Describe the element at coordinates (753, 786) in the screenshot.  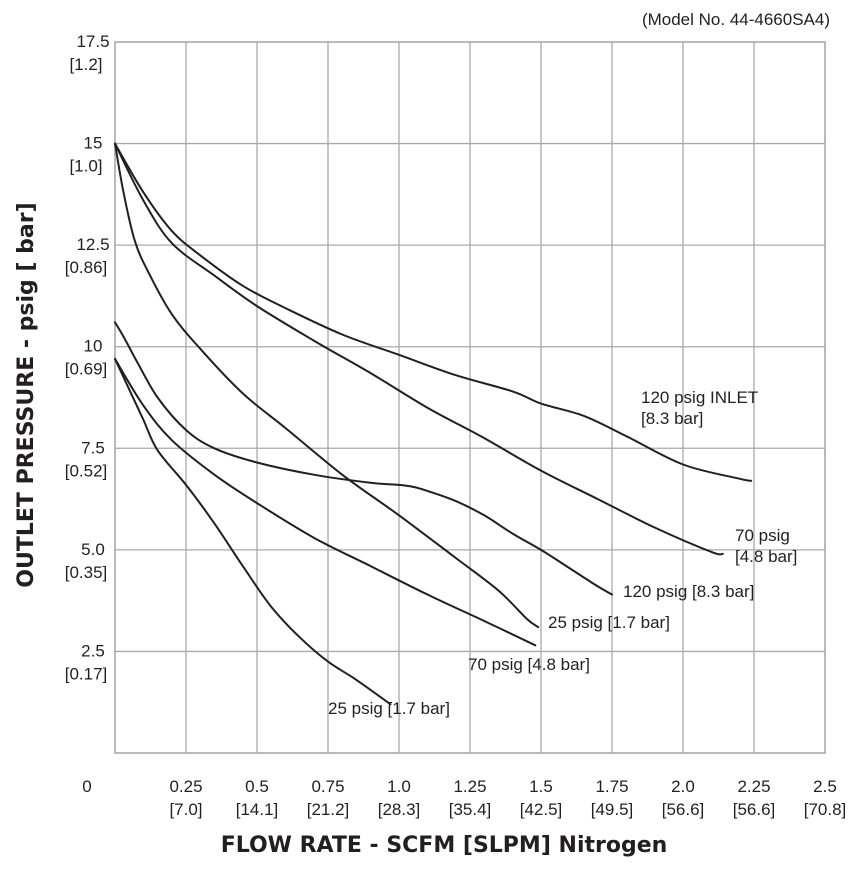
I see `x-tick-label-9: 2.25` at that location.